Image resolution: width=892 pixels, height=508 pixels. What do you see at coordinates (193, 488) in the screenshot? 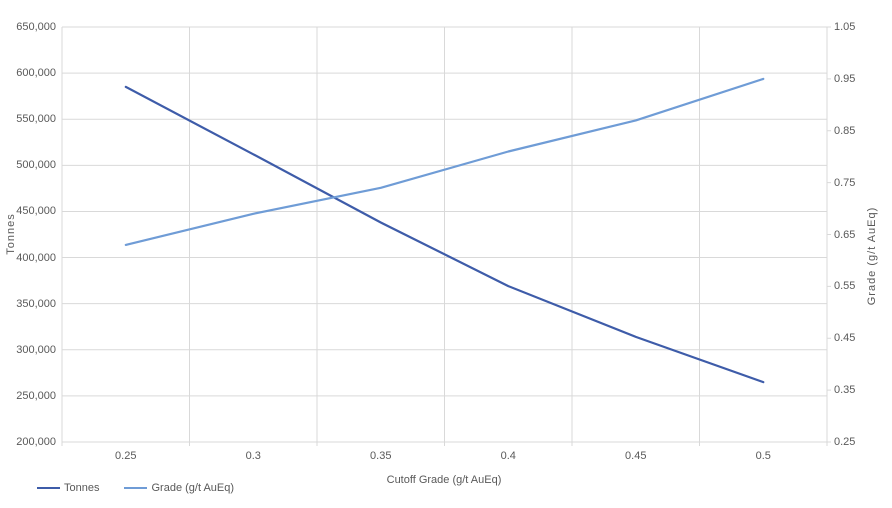
I see `legend-label-grade: Grade (g/t AuEq)` at bounding box center [193, 488].